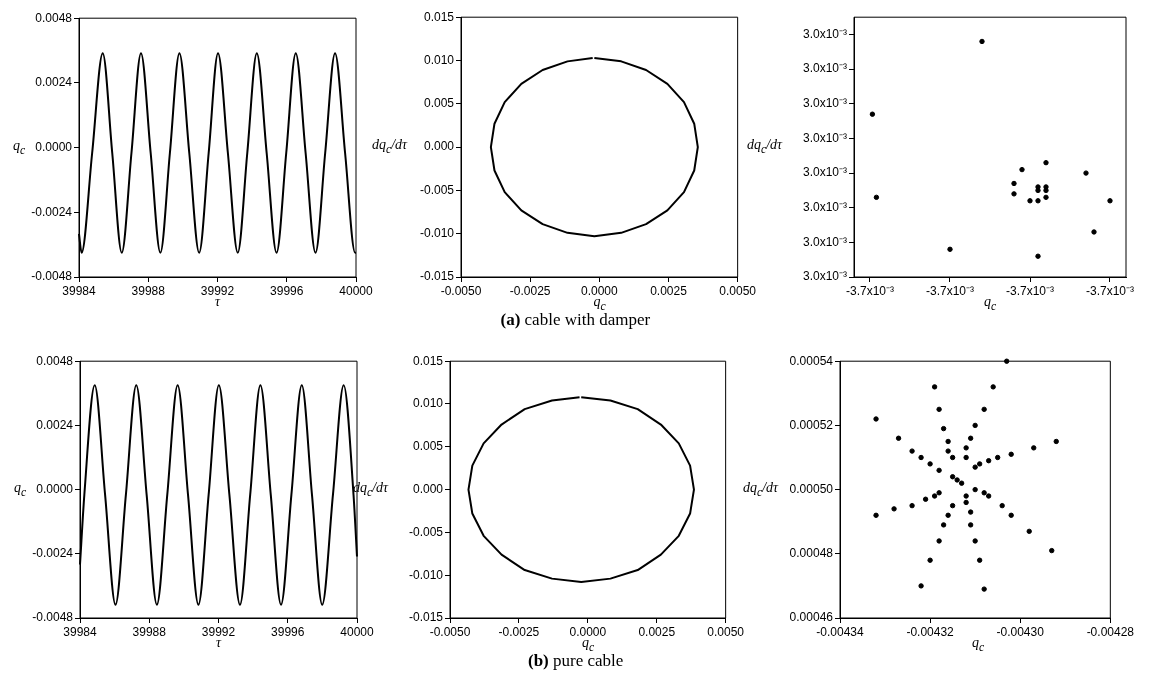 This screenshot has width=1151, height=691. What do you see at coordinates (575, 320) in the screenshot?
I see `text: (a) cable with damper` at bounding box center [575, 320].